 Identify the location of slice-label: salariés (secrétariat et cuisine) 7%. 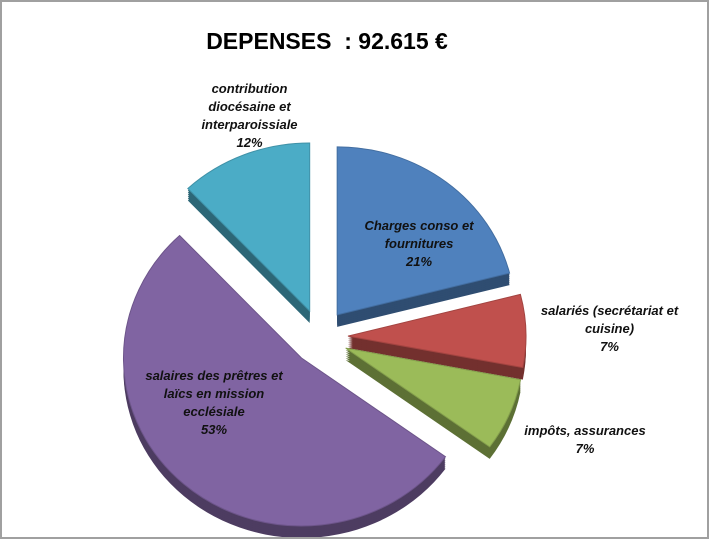
(609, 329).